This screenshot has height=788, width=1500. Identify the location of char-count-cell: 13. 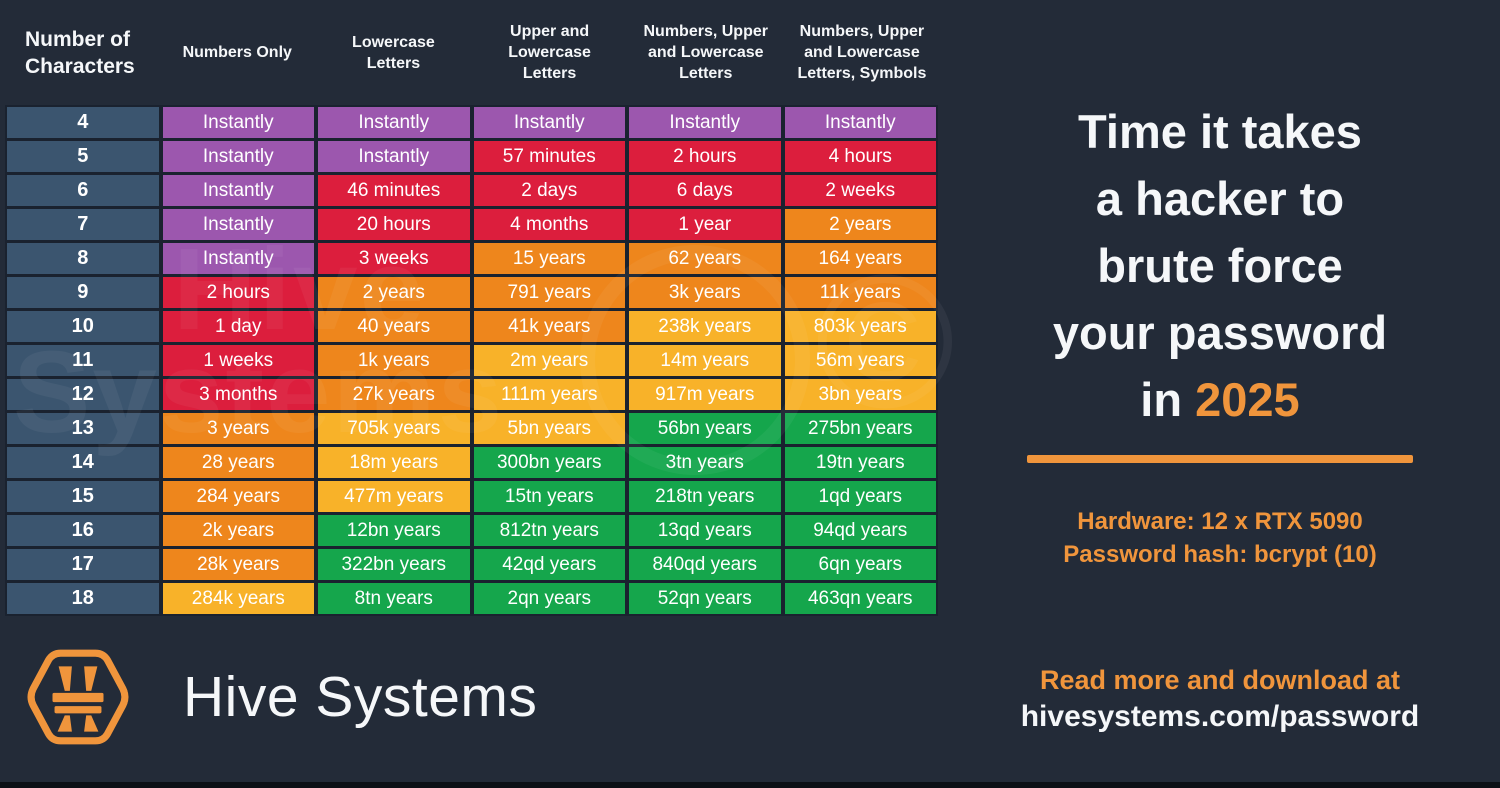
(83, 428).